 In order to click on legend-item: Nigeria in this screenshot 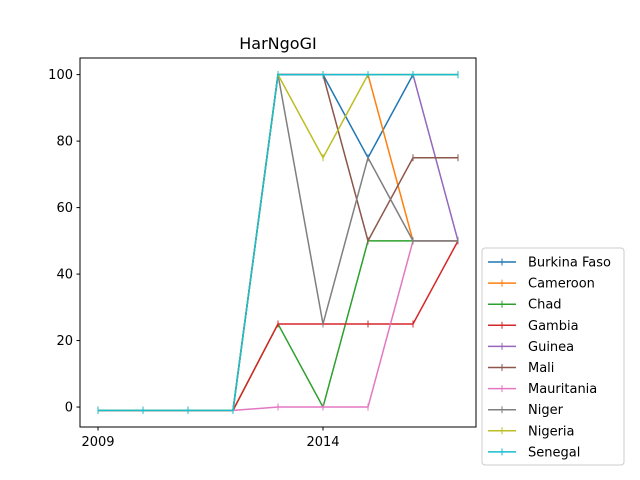, I will do `click(531, 431)`.